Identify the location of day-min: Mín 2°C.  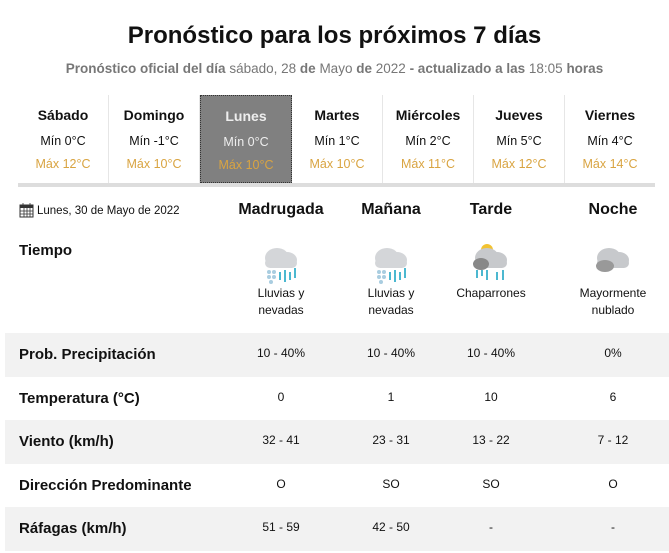
(428, 141).